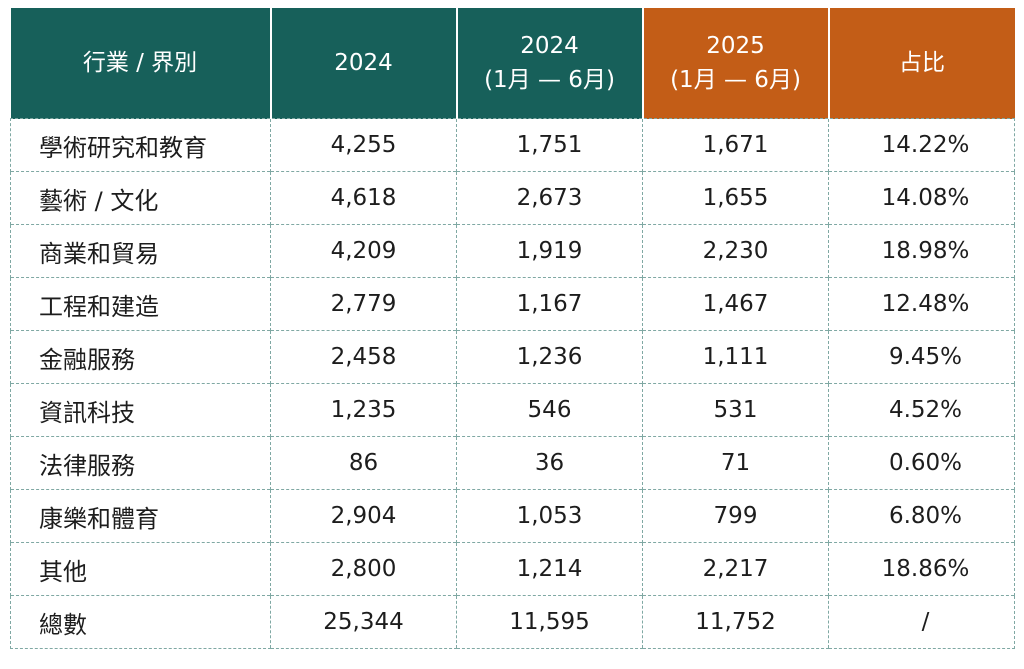  I want to click on value-2025-h1-cell: 2,230, so click(735, 251).